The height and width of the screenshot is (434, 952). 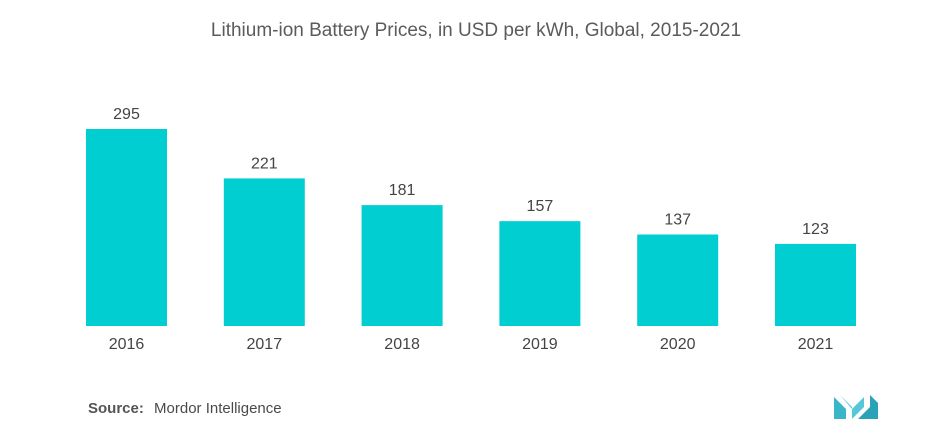 What do you see at coordinates (540, 206) in the screenshot?
I see `value-label-2019: 157` at bounding box center [540, 206].